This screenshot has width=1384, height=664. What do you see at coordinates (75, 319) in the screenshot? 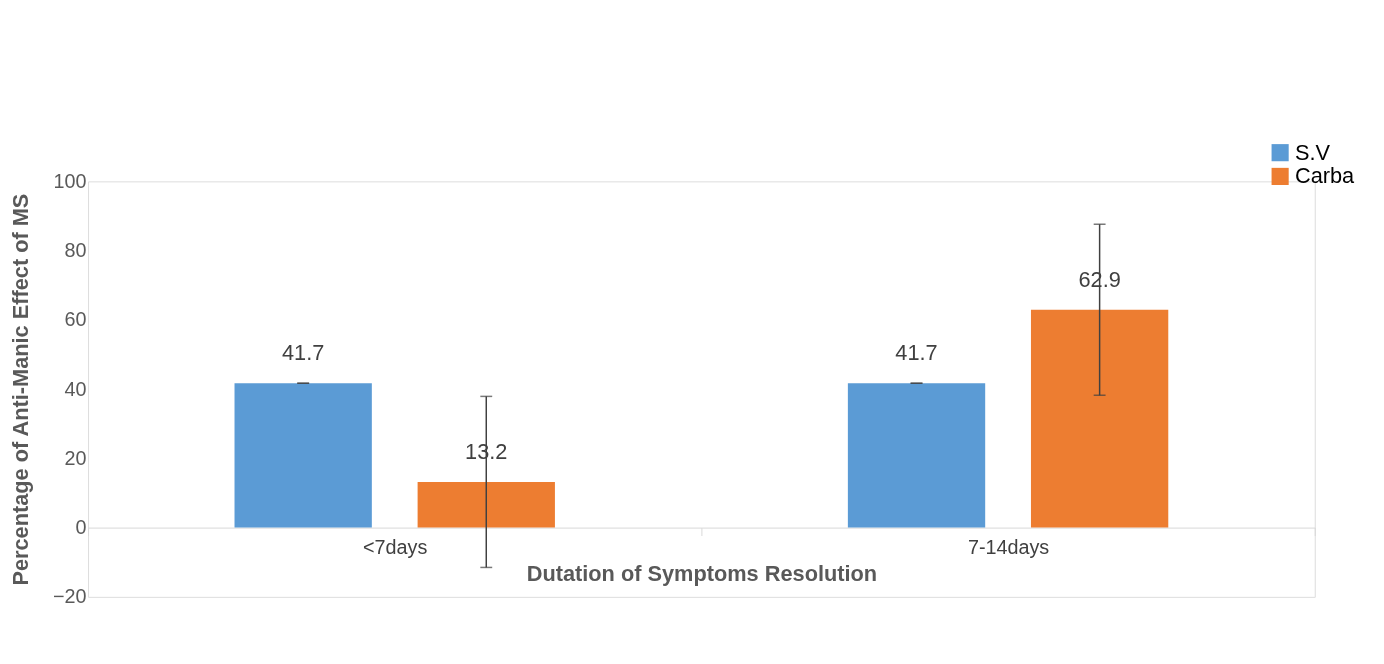
I see `y-tick-label: 60` at bounding box center [75, 319].